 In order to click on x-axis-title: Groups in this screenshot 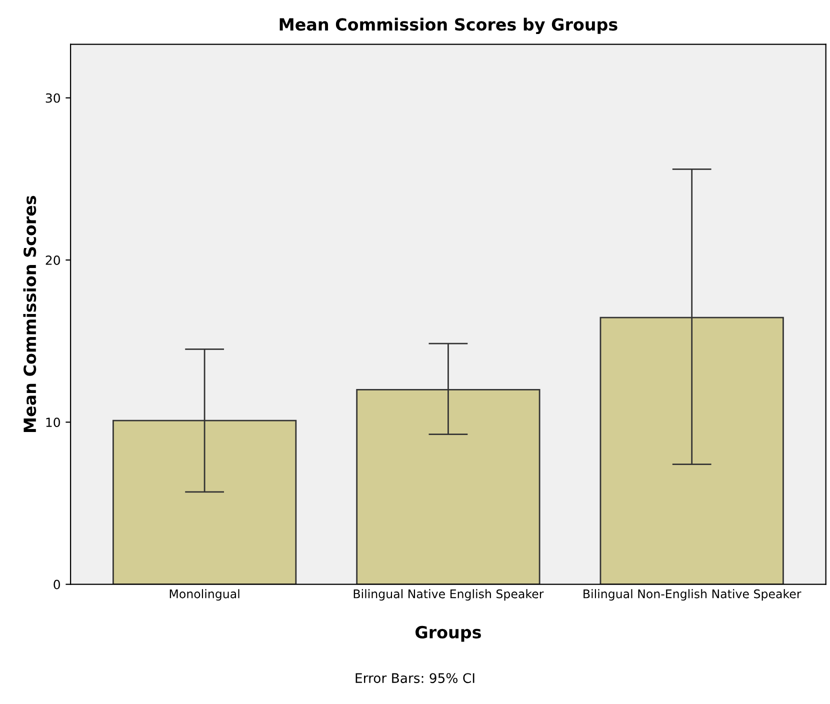, I will do `click(448, 634)`.